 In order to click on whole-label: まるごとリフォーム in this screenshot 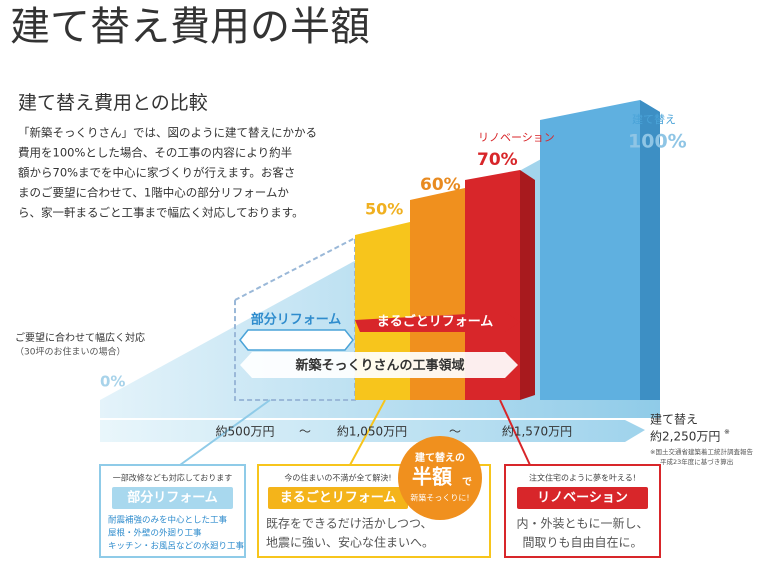, I will do `click(435, 322)`.